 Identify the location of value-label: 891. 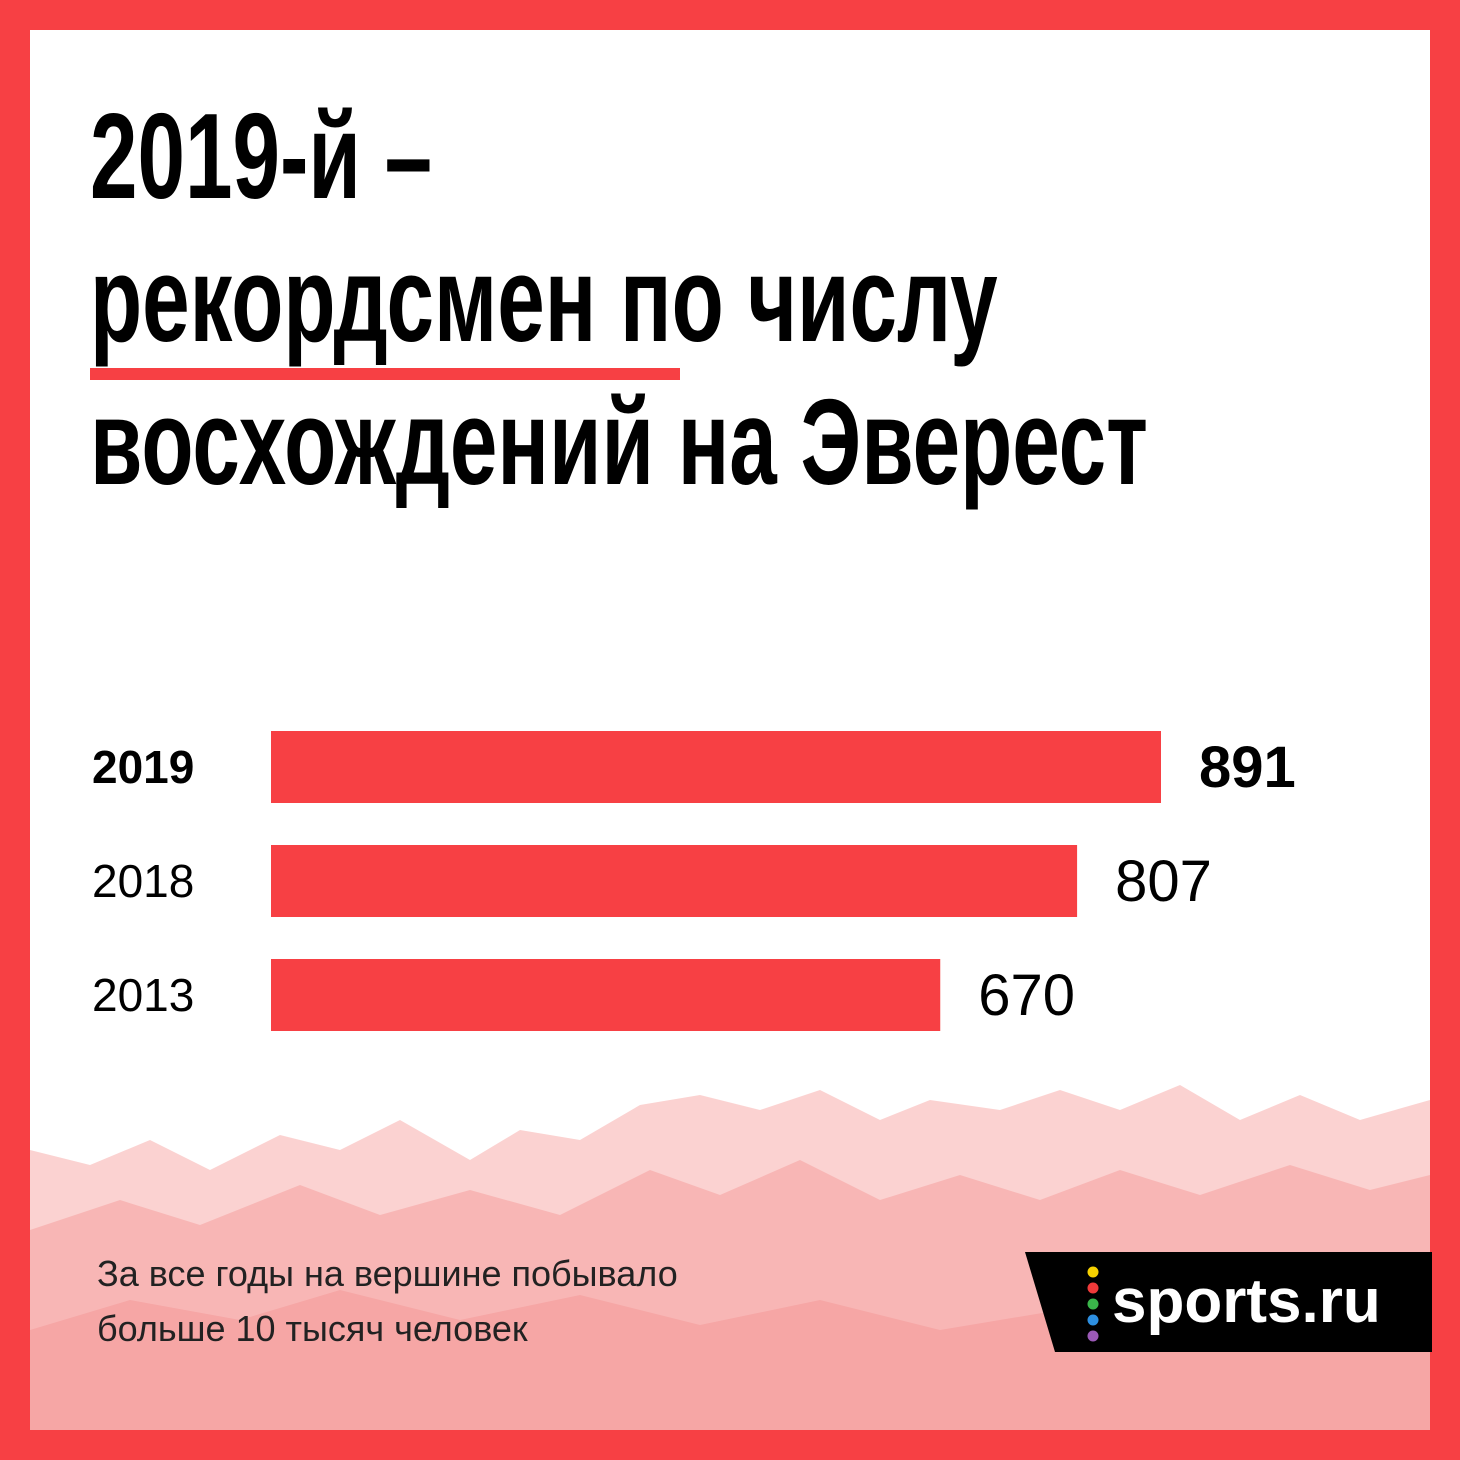
(1247, 767).